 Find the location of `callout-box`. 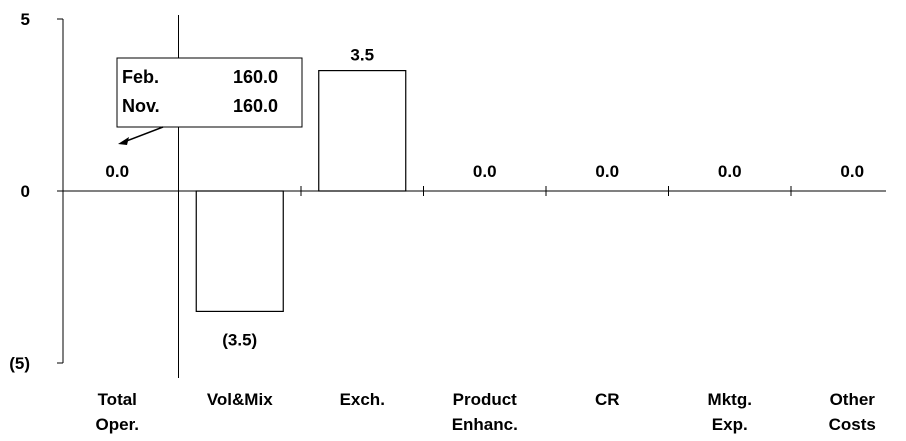

callout-box is located at coordinates (209, 92).